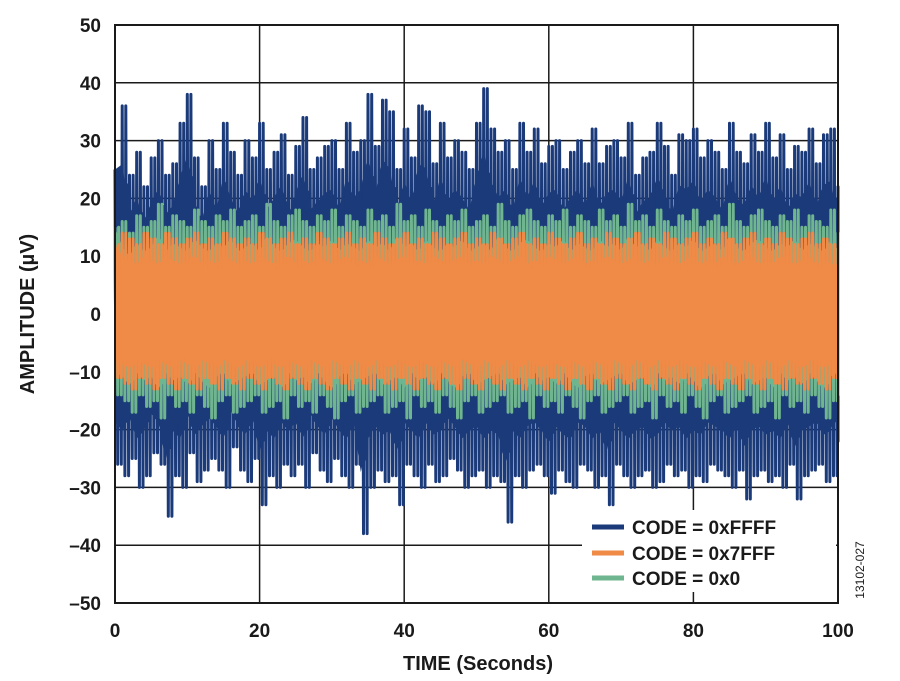 The width and height of the screenshot is (900, 681). I want to click on x-tick-label: 60, so click(548, 631).